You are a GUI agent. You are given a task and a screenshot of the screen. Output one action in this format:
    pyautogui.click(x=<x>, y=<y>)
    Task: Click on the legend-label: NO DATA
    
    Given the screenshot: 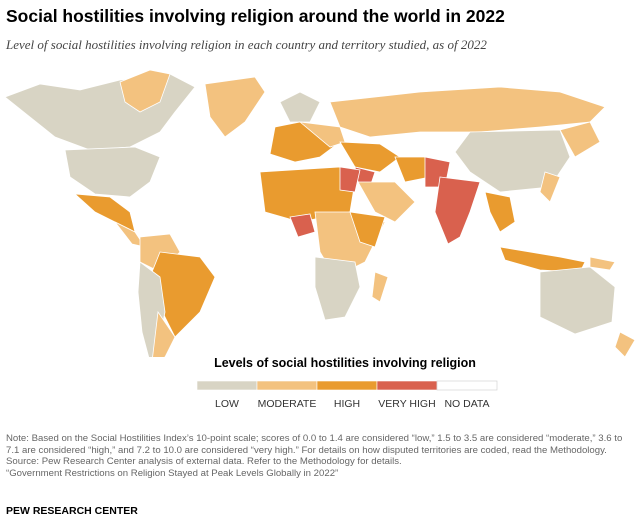 What is the action you would take?
    pyautogui.click(x=466, y=404)
    